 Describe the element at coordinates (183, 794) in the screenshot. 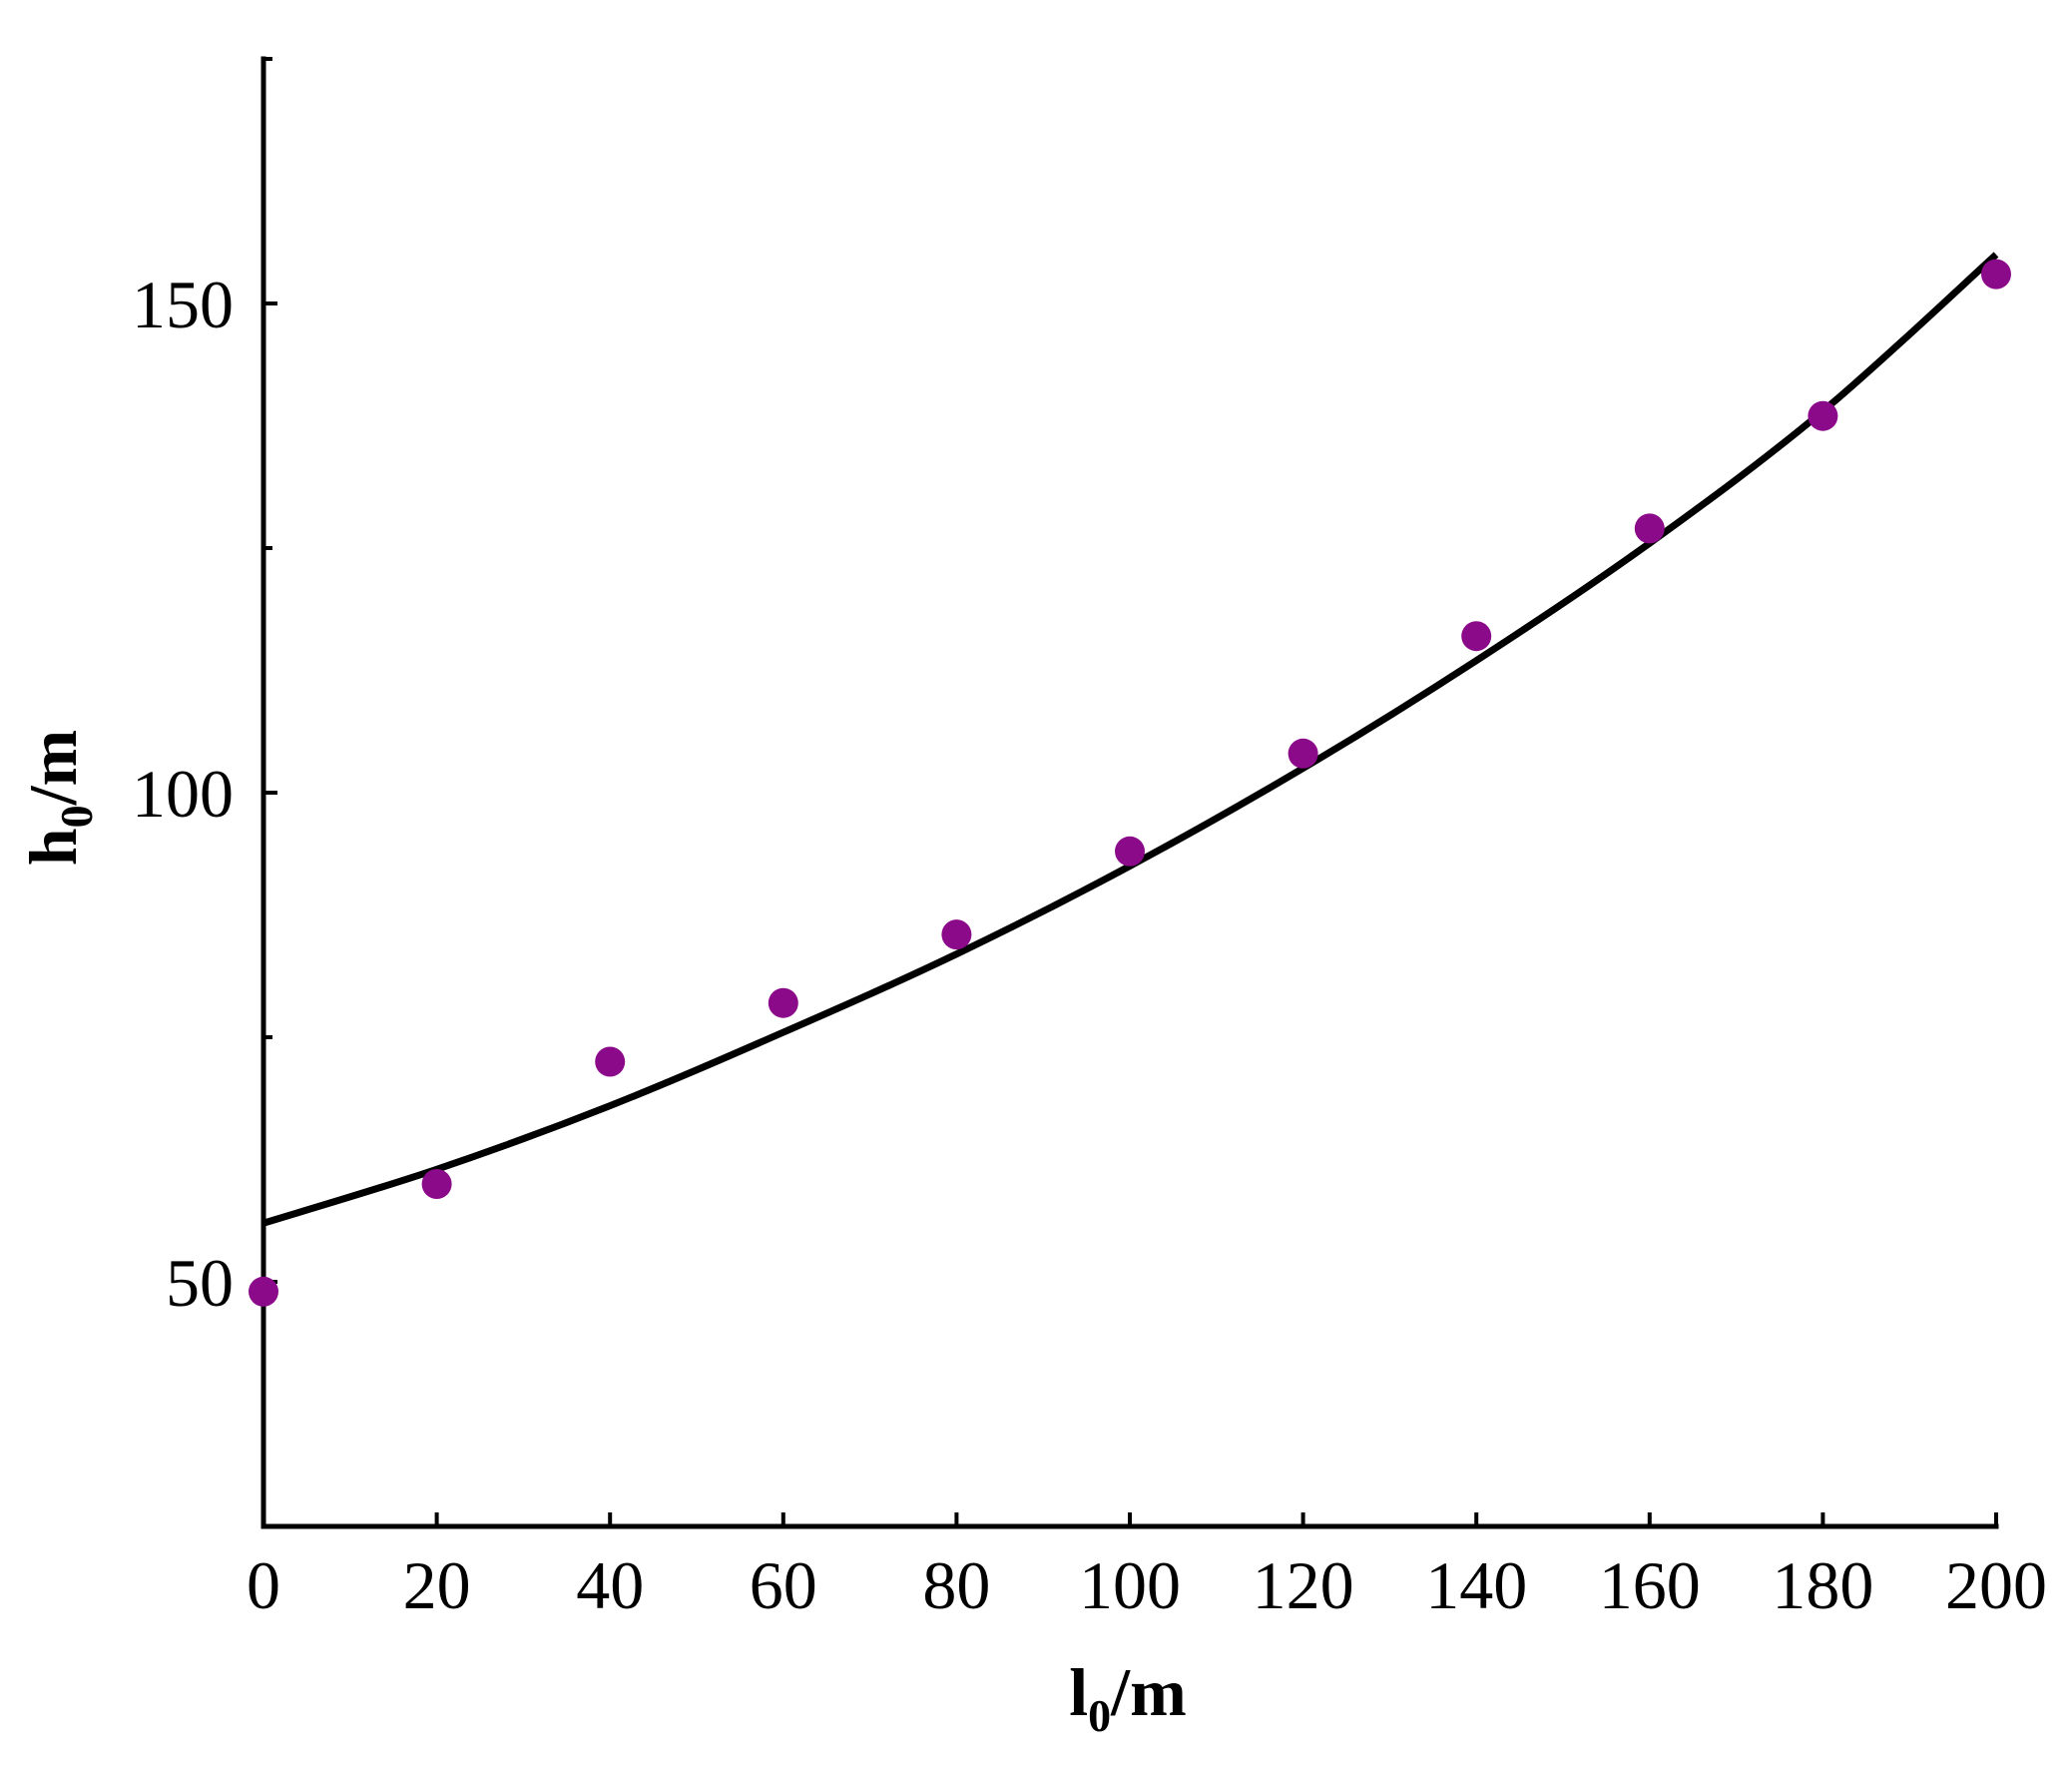

I see `y-tick-label: 100` at that location.